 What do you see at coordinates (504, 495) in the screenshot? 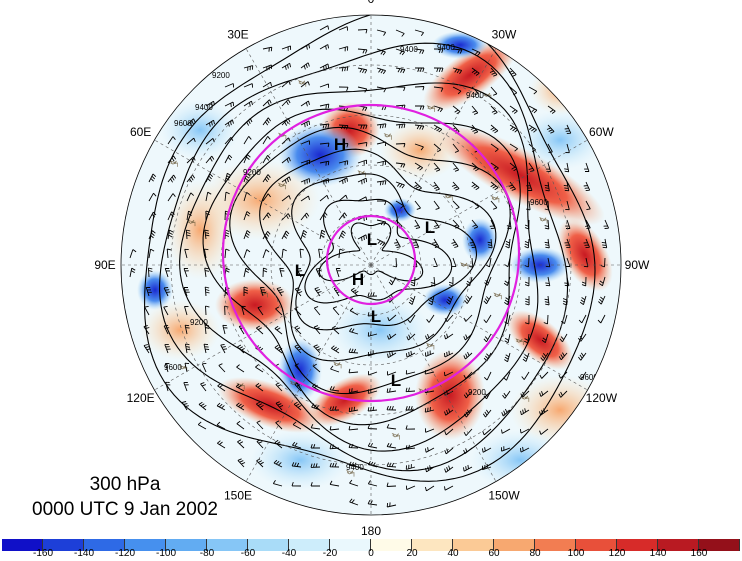
I see `longitude-label: 150W` at bounding box center [504, 495].